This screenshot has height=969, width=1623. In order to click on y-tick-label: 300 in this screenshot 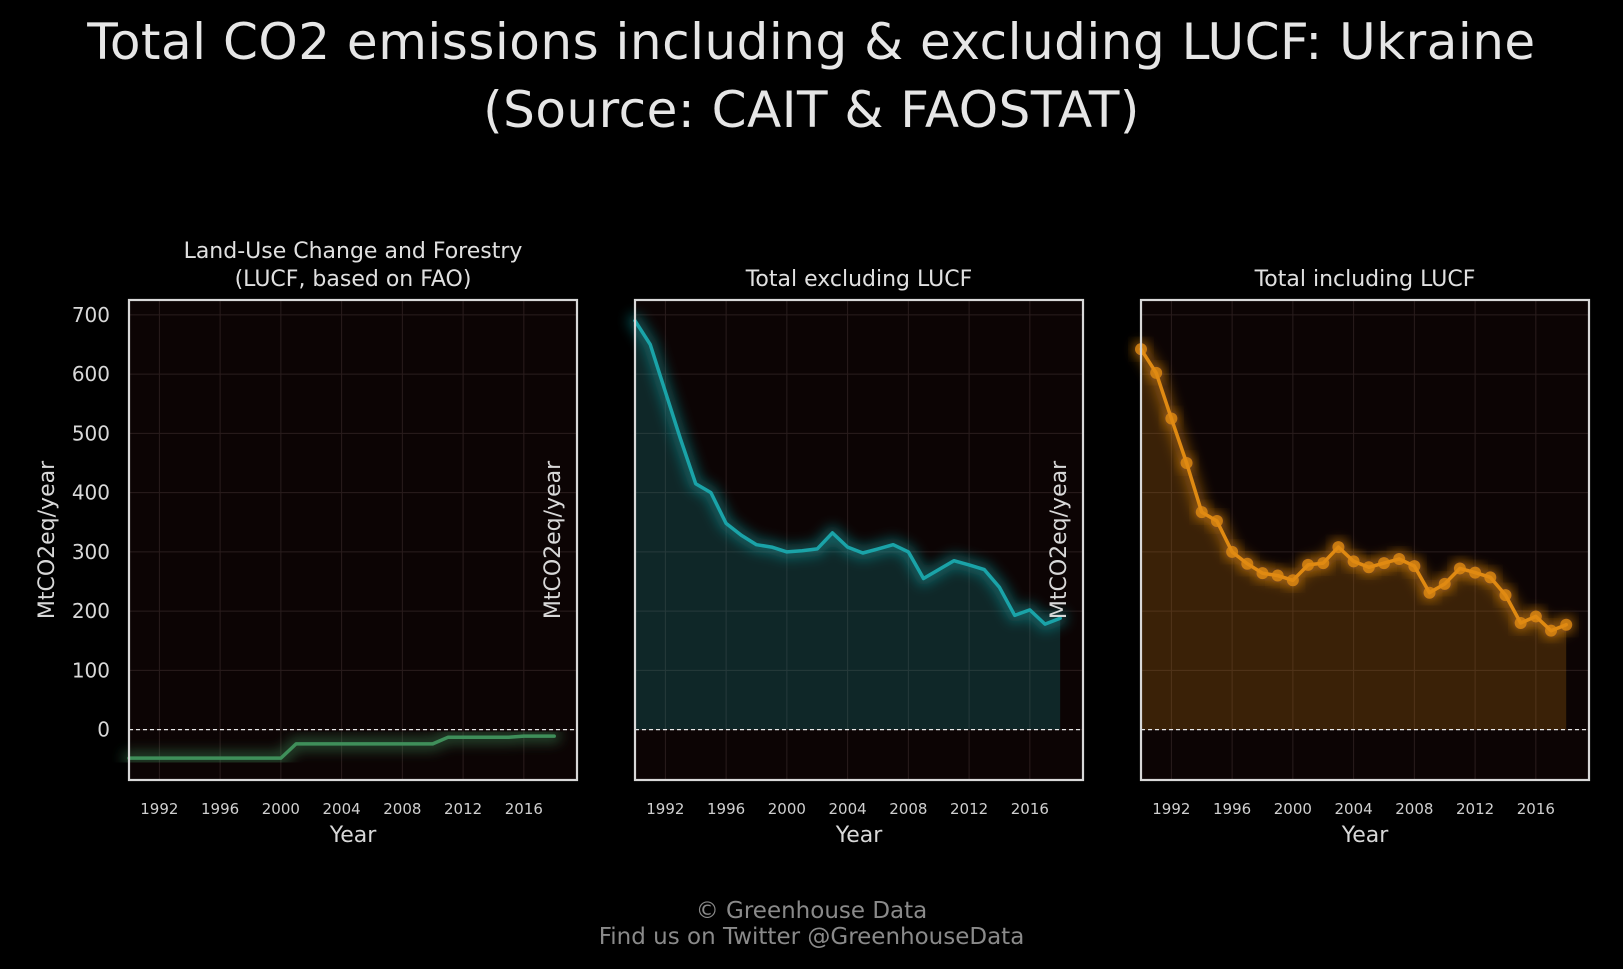, I will do `click(91, 552)`.